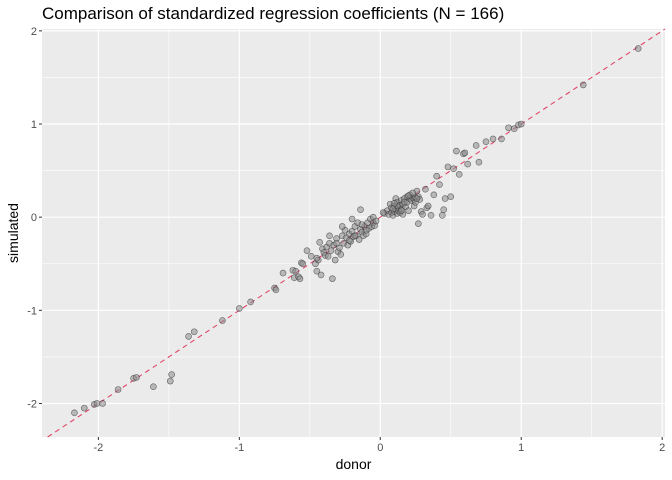 The image size is (672, 480). I want to click on y-tick-label: -1, so click(32, 311).